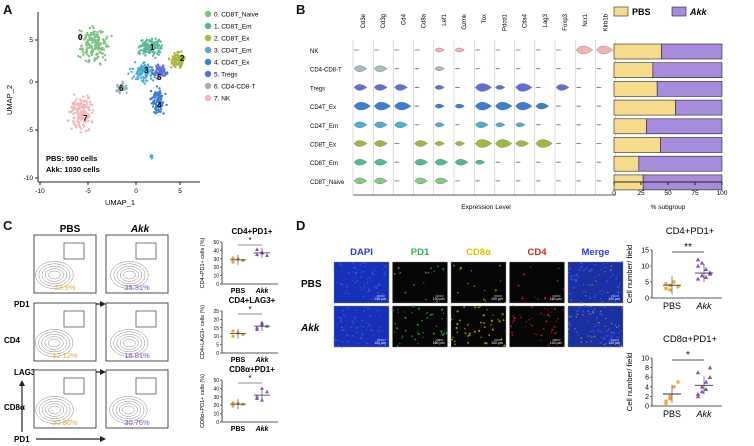 This screenshot has height=446, width=754. Describe the element at coordinates (80, 37) in the screenshot. I see `umap-cluster-label-0: 0` at that location.